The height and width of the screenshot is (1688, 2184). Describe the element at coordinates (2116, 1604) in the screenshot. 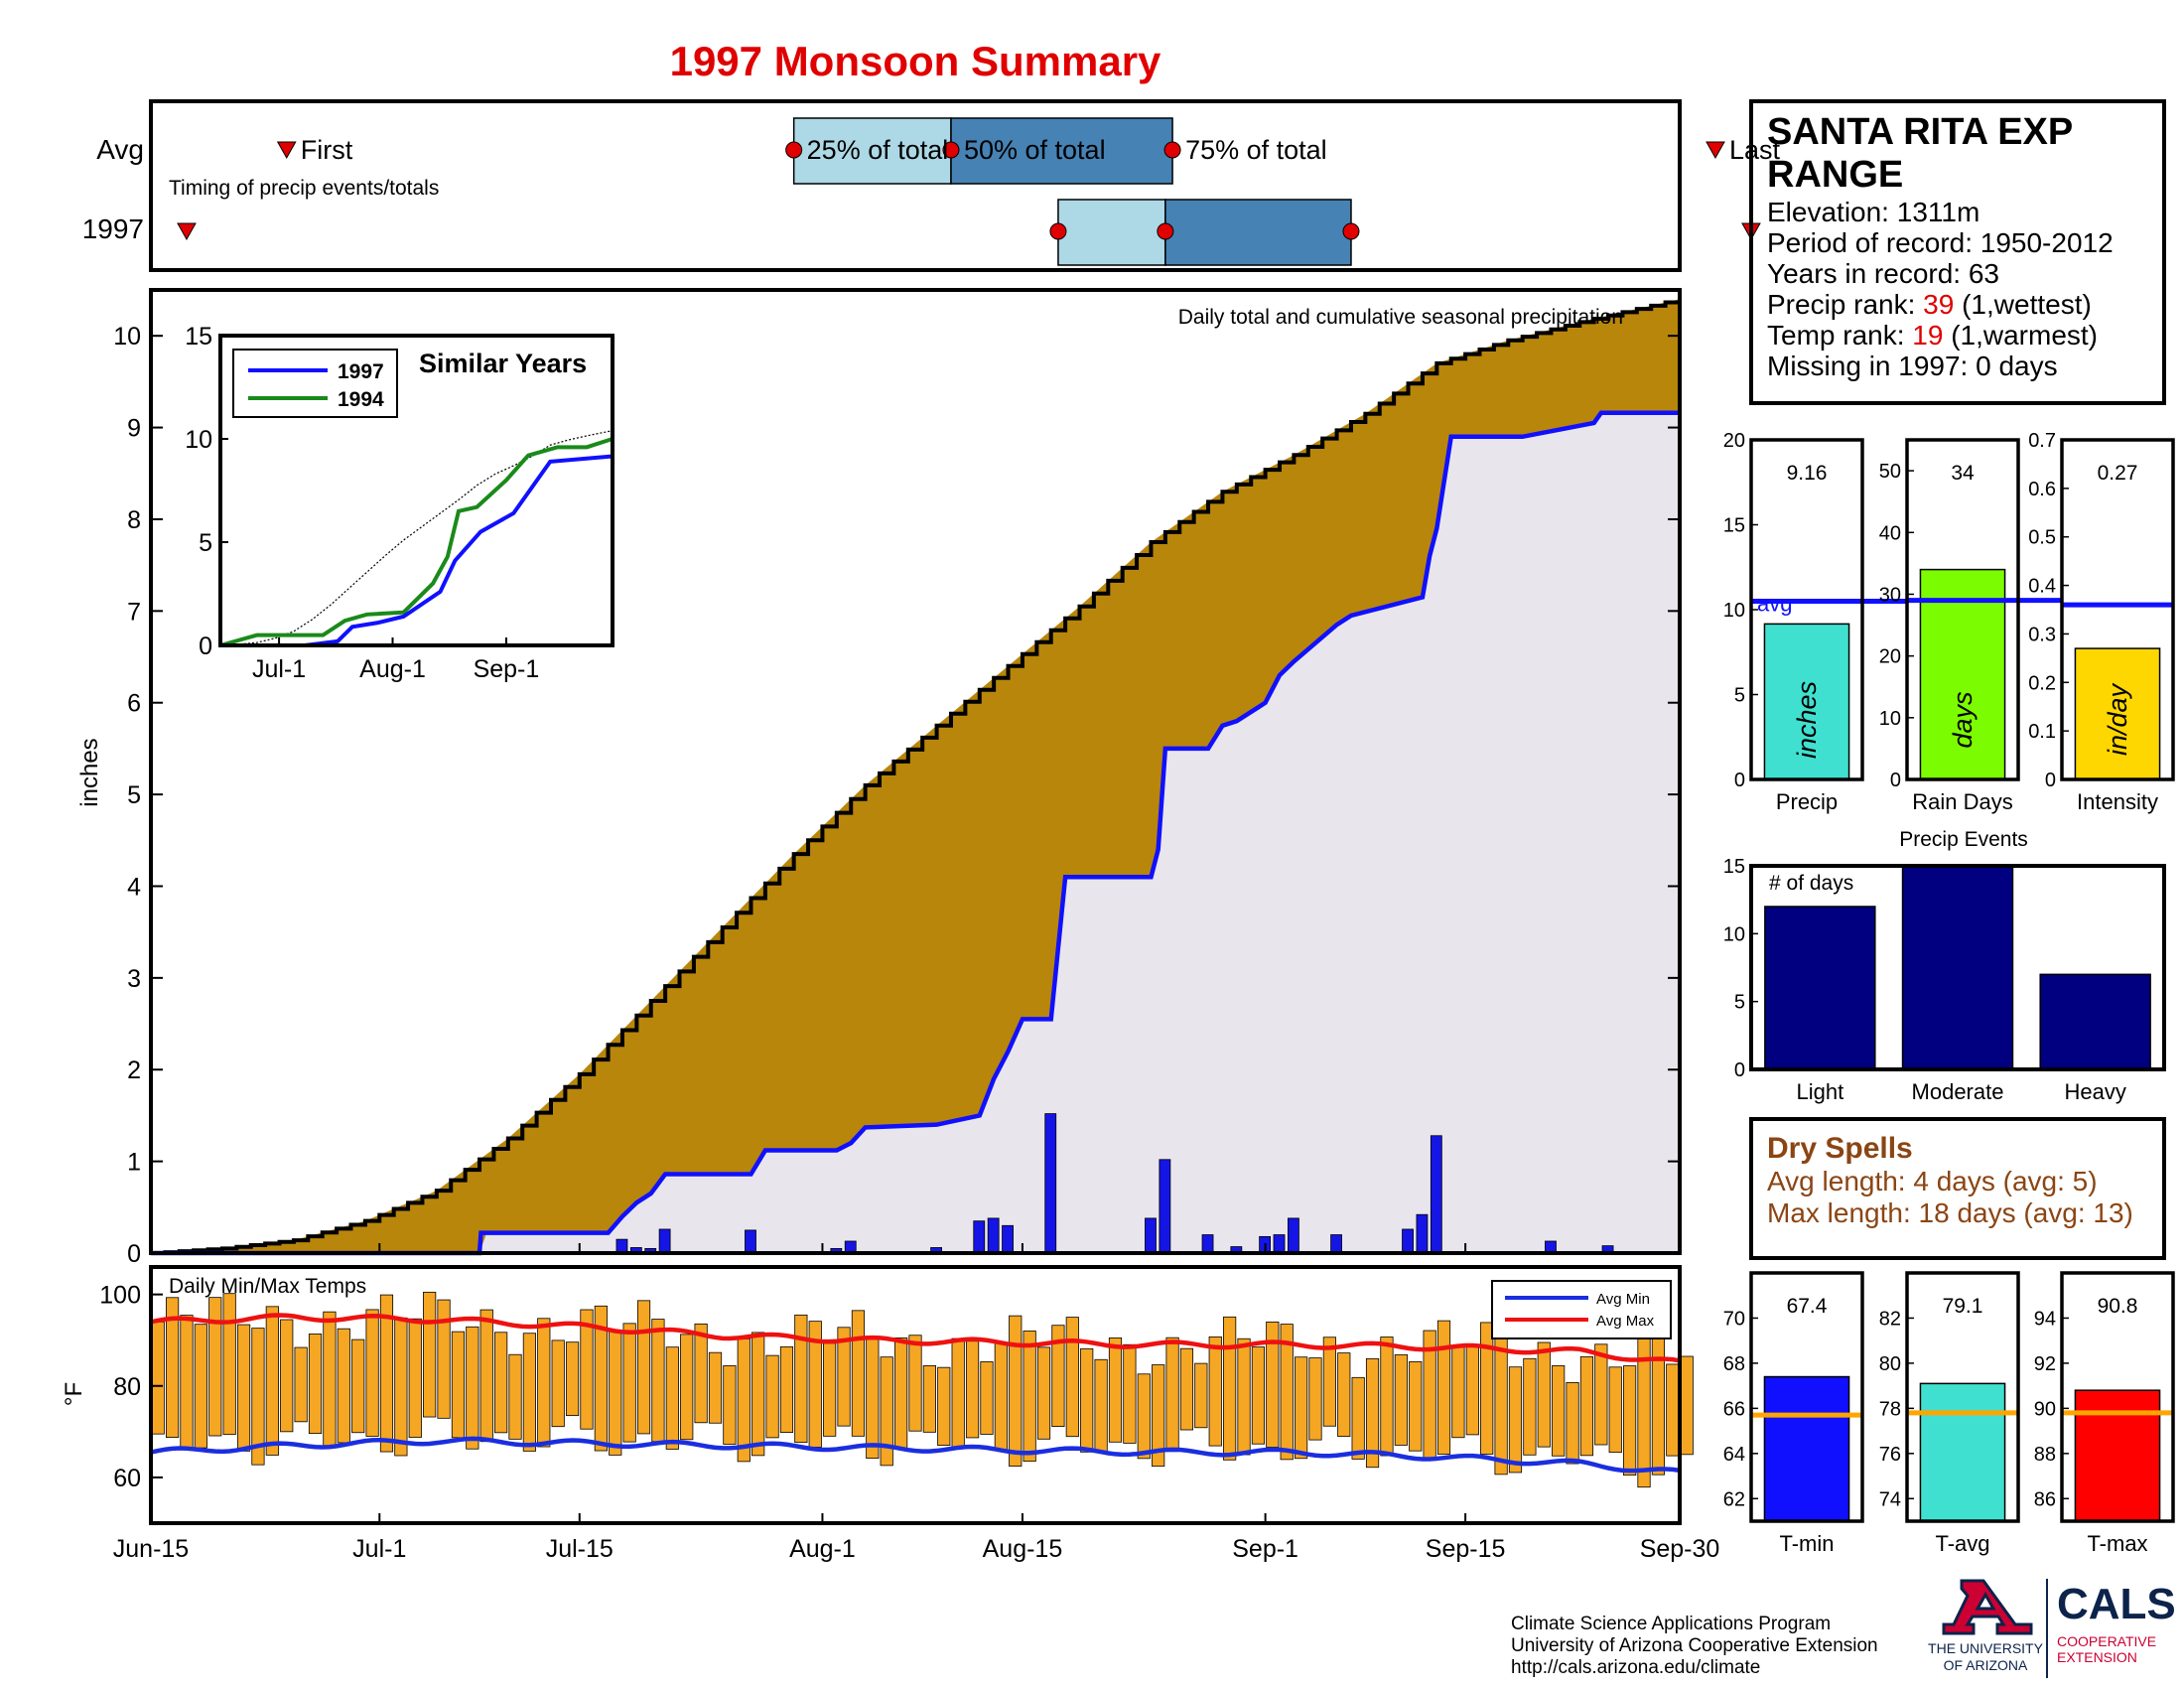

I see `cals-logo: CALS` at that location.